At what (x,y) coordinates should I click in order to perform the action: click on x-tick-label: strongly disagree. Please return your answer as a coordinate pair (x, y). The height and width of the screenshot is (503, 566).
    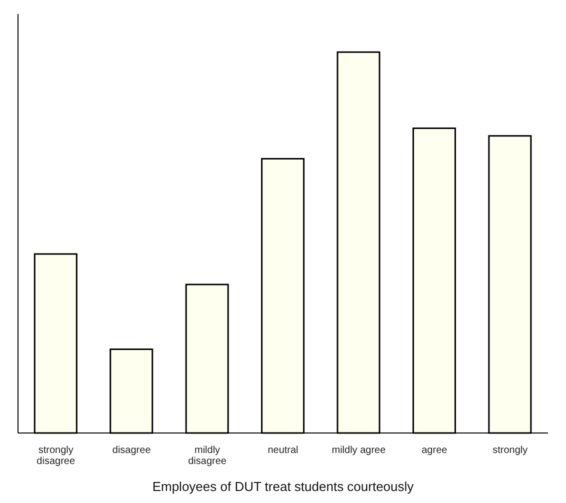
    Looking at the image, I should click on (56, 456).